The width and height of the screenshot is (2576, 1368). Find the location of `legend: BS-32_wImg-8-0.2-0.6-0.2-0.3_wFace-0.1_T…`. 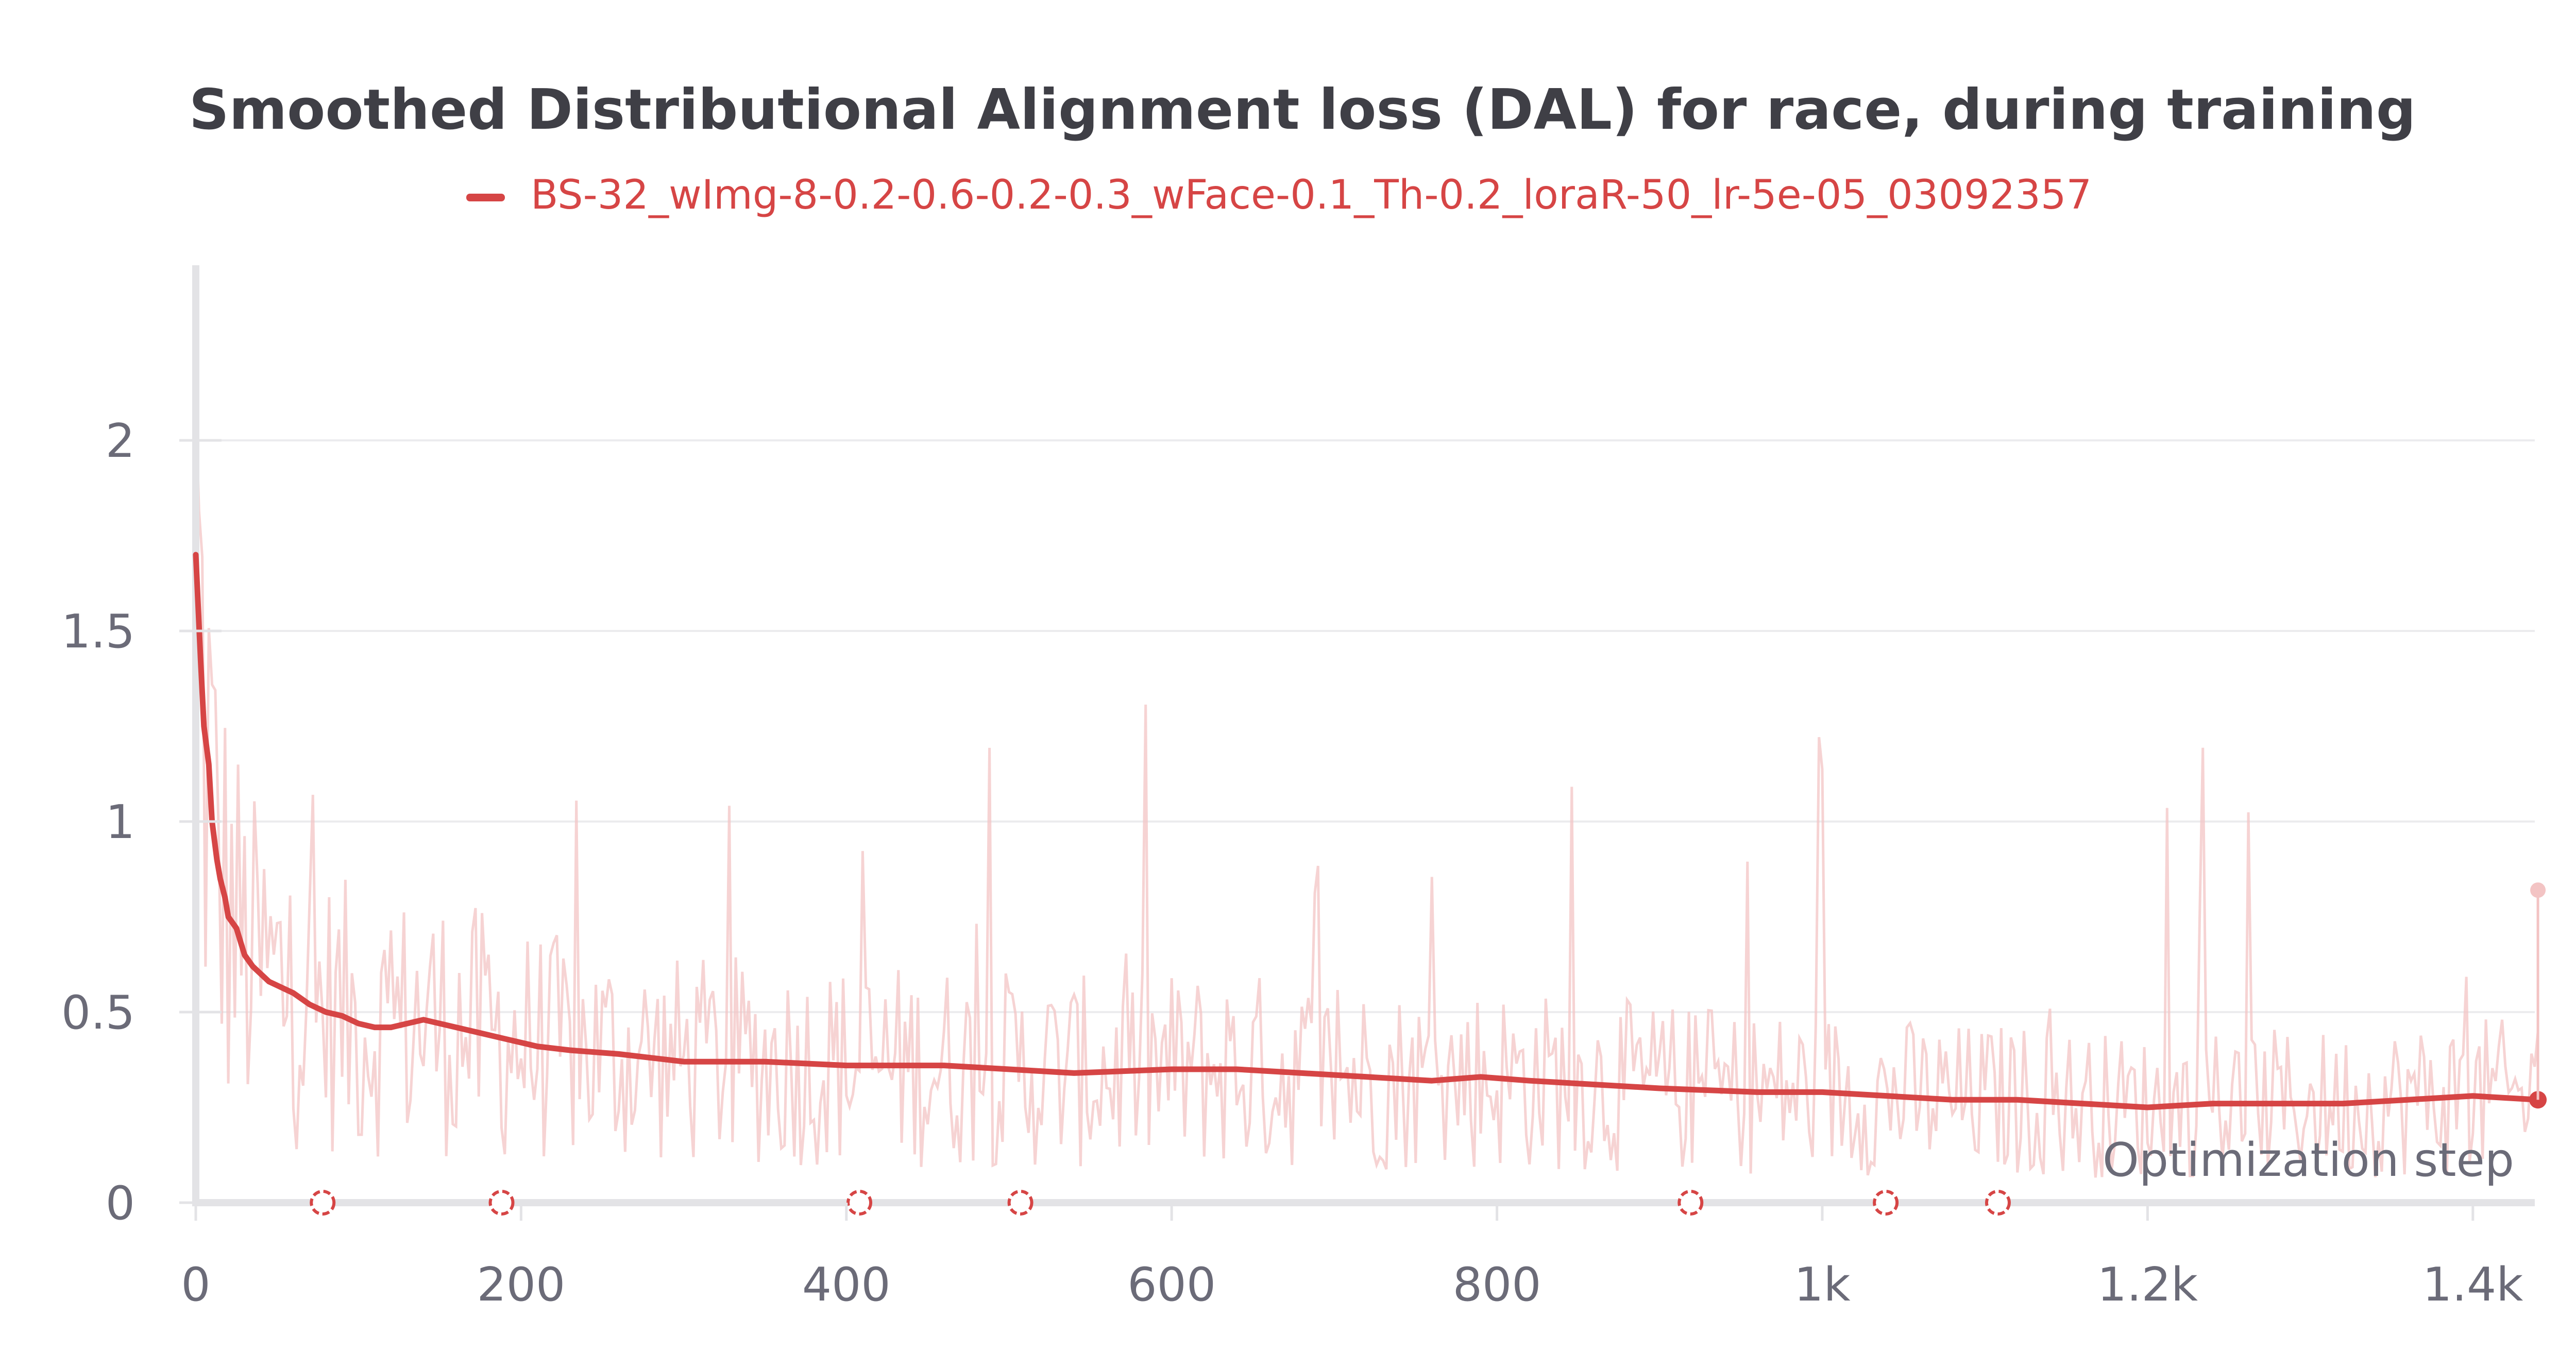

legend: BS-32_wImg-8-0.2-0.6-0.2-0.3_wFace-0.1_T… is located at coordinates (1279, 195).